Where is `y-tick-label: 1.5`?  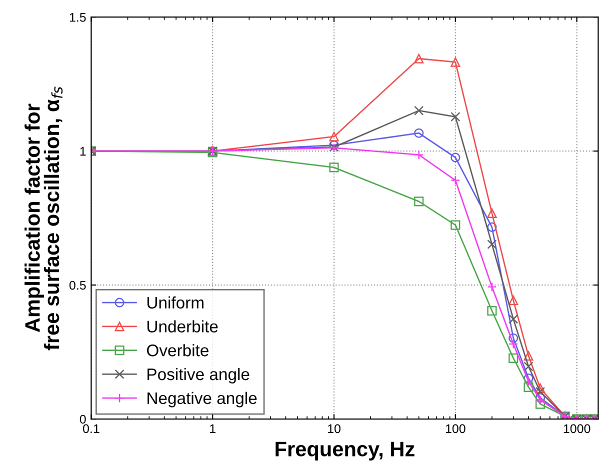
y-tick-label: 1.5 is located at coordinates (78, 17).